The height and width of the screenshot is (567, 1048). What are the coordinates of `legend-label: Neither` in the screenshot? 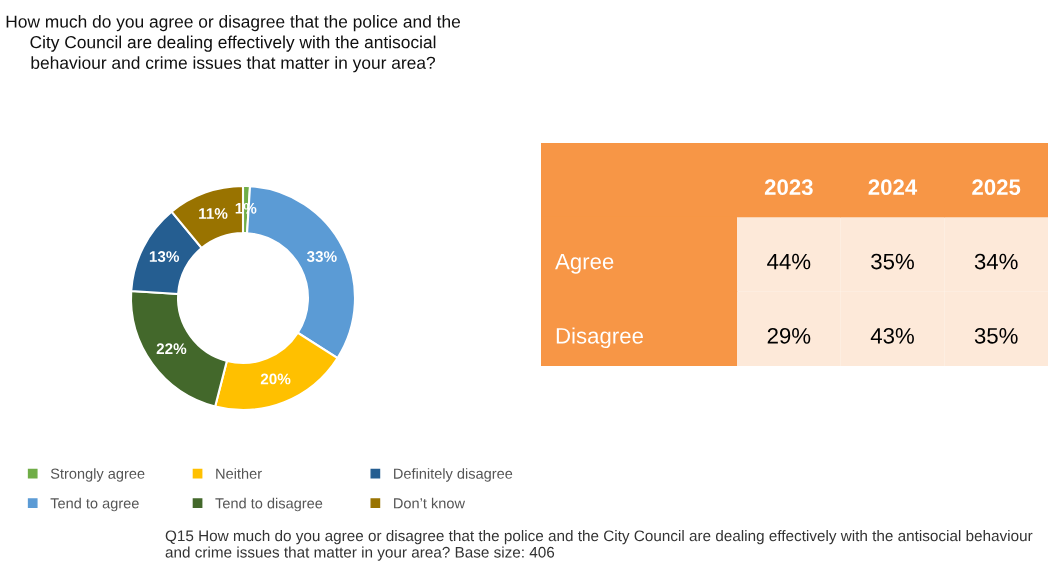 It's located at (239, 473).